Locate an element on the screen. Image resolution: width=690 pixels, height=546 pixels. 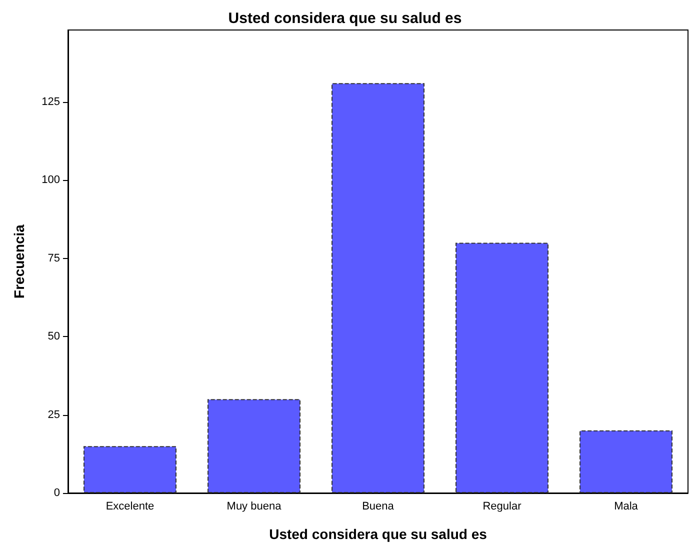
y-tick-label: 0 is located at coordinates (57, 493).